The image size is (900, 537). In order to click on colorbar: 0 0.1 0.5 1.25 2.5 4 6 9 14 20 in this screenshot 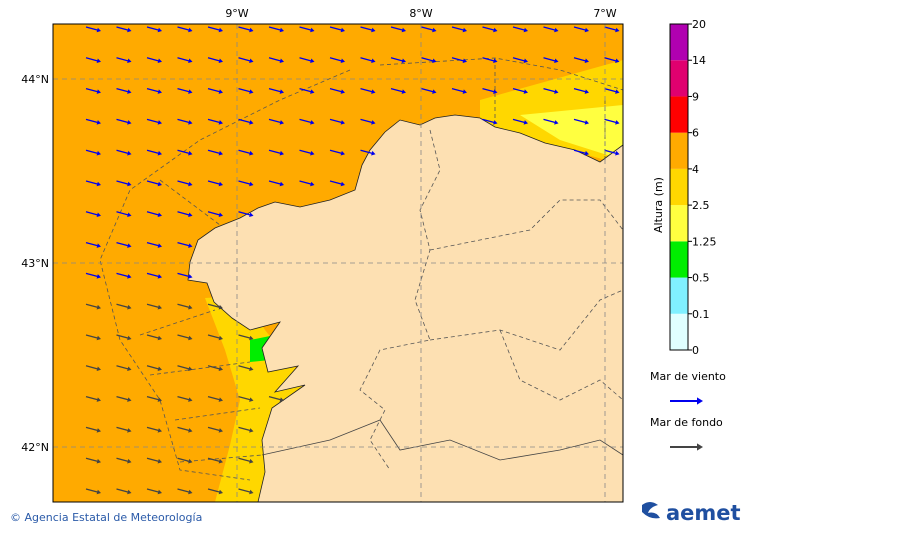, I will do `click(693, 187)`.